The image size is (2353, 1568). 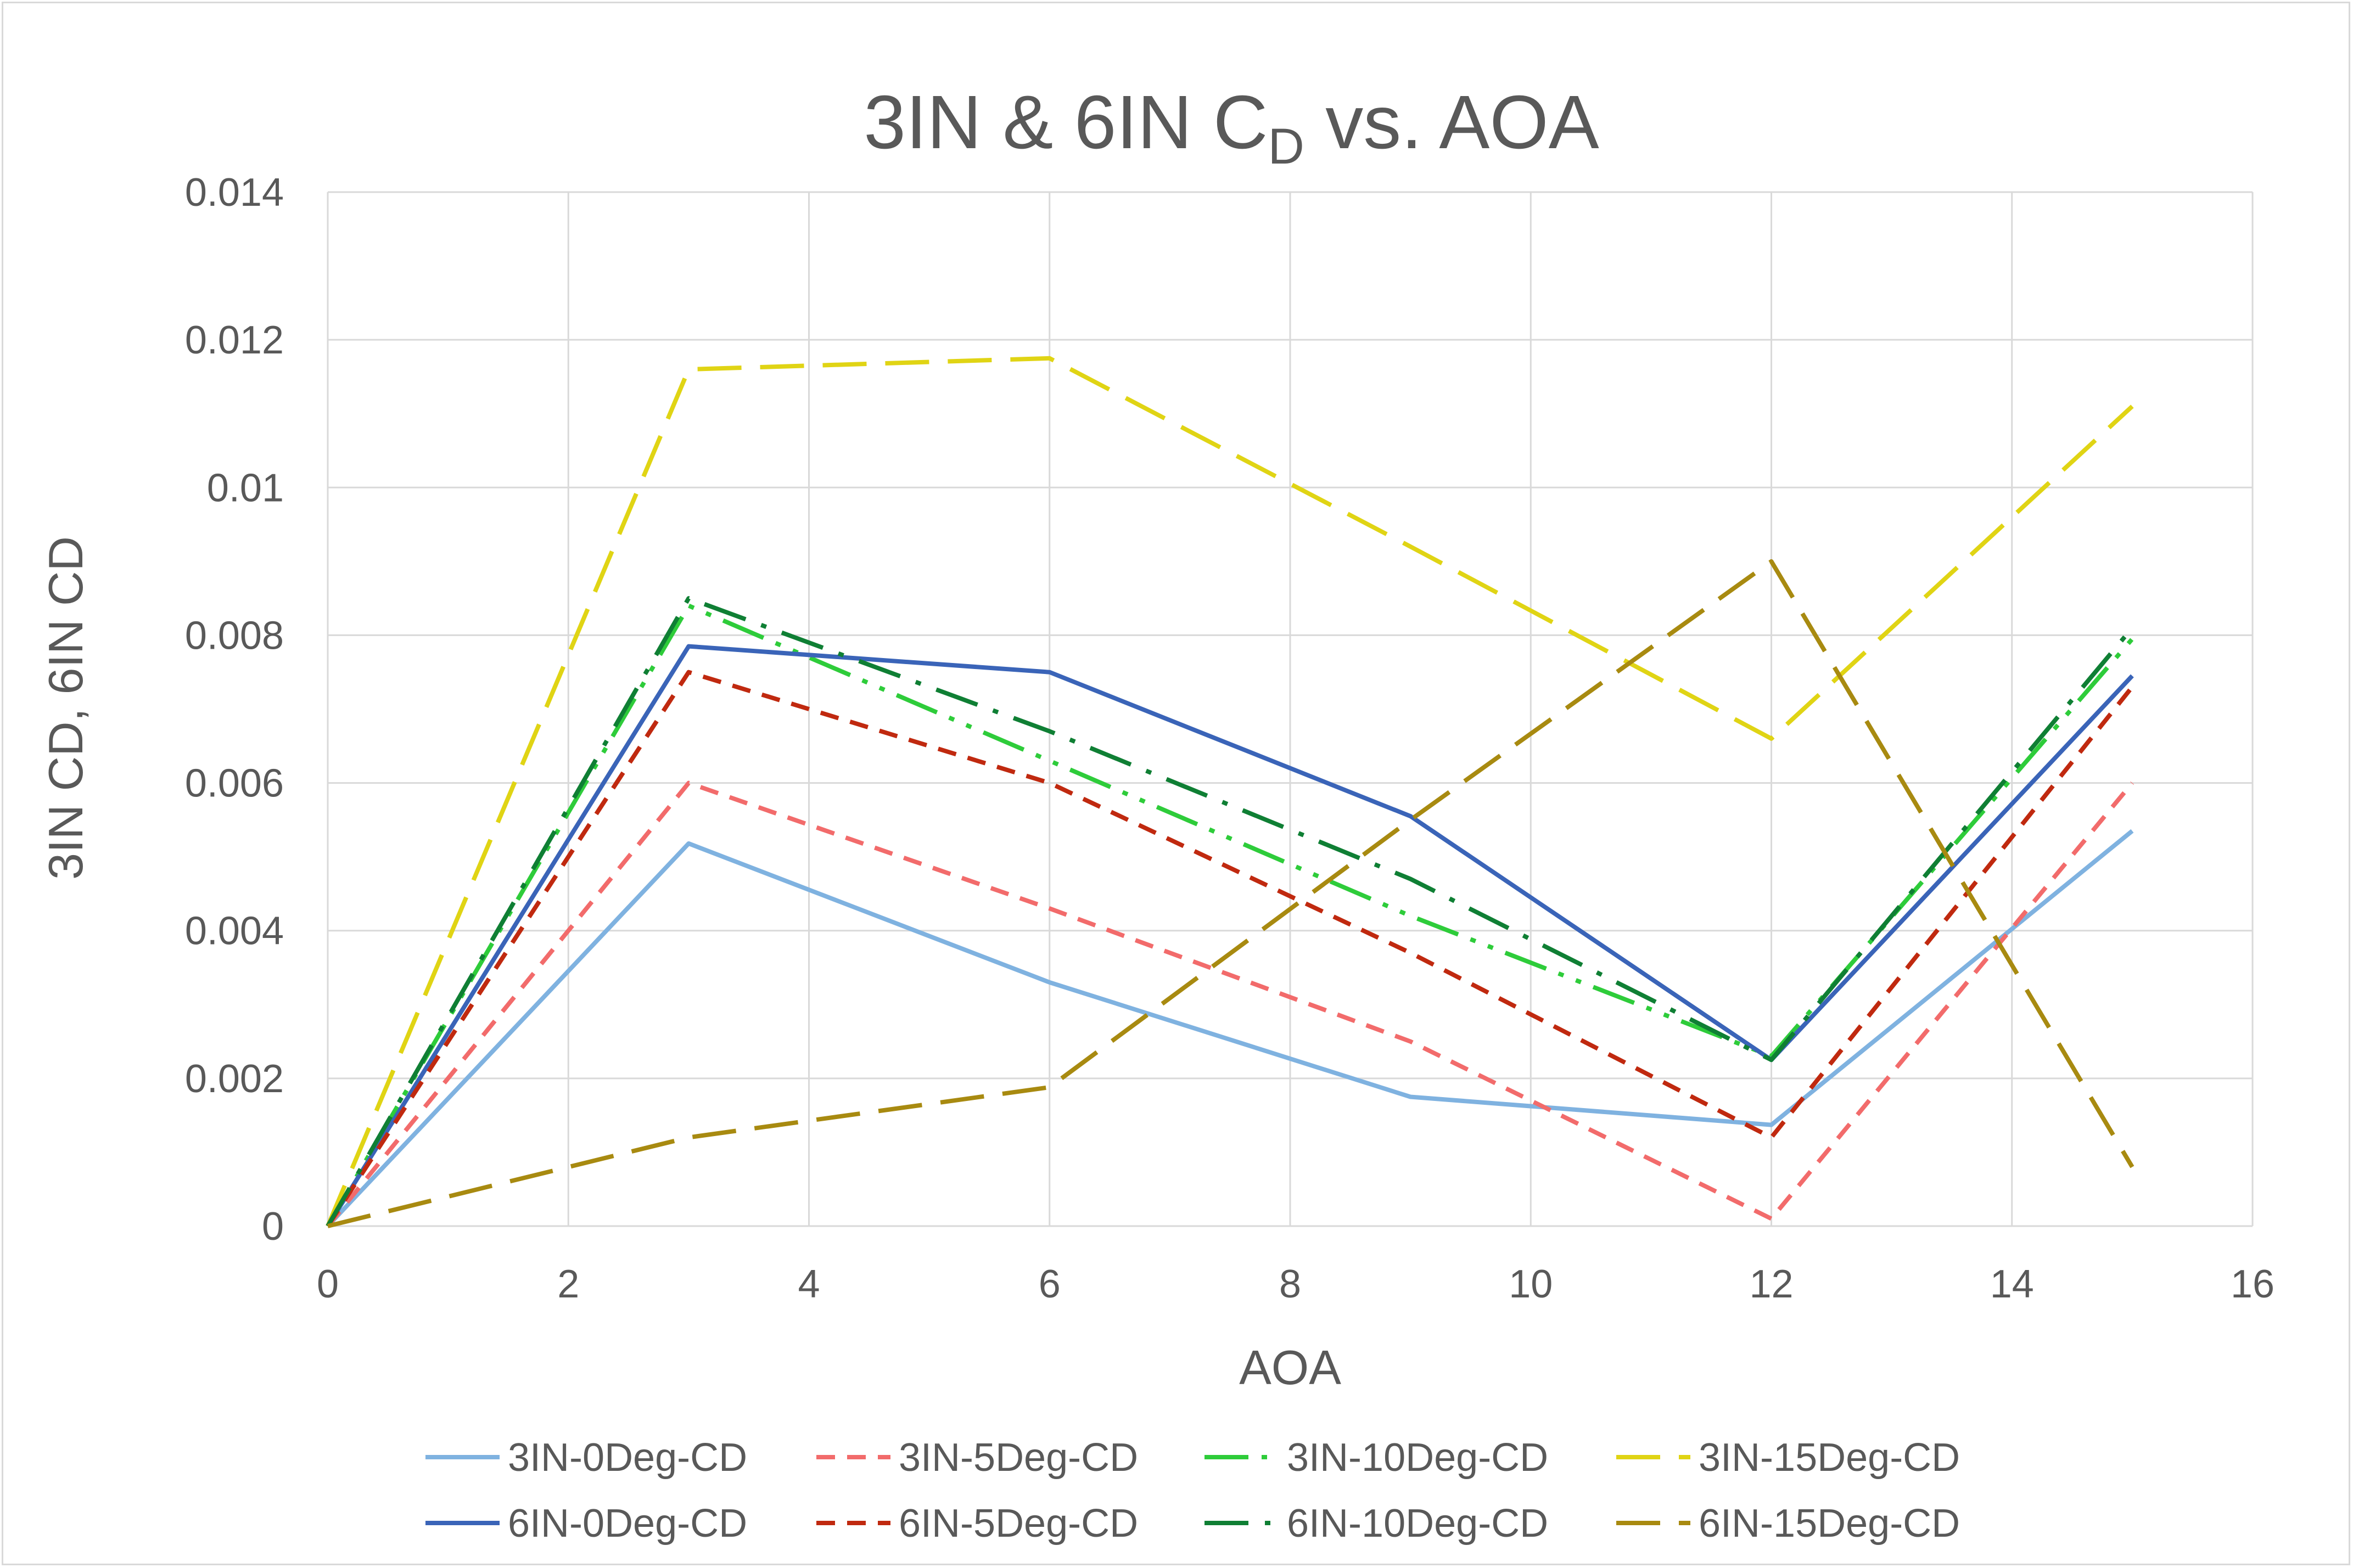 What do you see at coordinates (1018, 1458) in the screenshot?
I see `legend-label: 3IN-5Deg-CD` at bounding box center [1018, 1458].